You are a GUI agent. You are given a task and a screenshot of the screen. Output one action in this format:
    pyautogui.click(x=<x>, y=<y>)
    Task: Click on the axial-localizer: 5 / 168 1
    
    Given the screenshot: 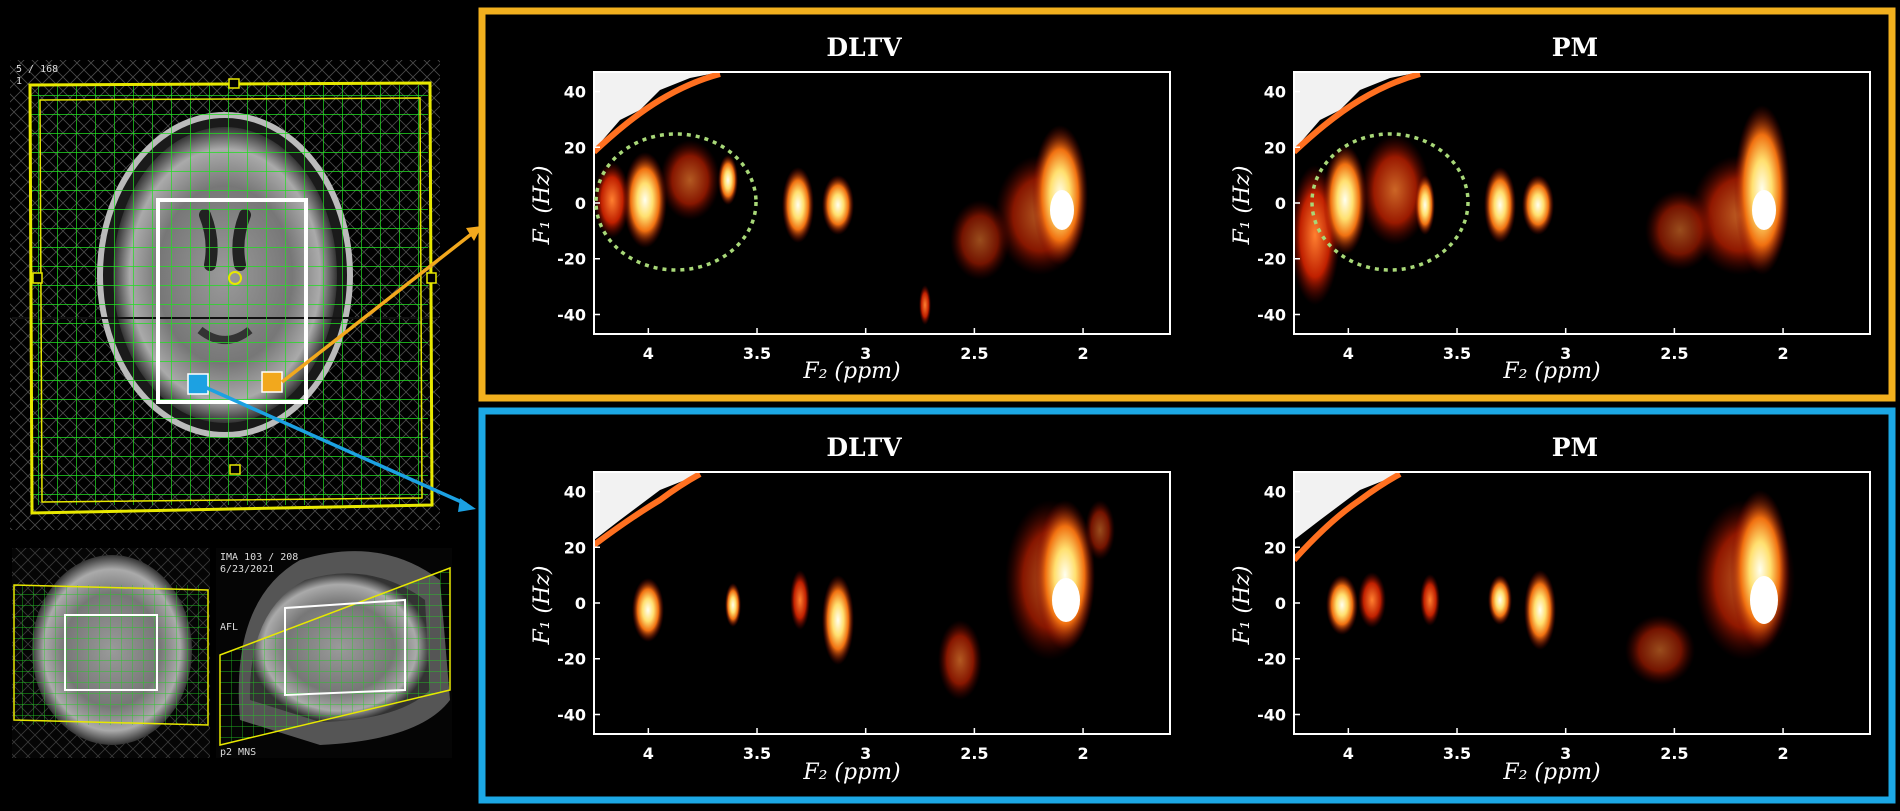 What is the action you would take?
    pyautogui.click(x=225, y=295)
    